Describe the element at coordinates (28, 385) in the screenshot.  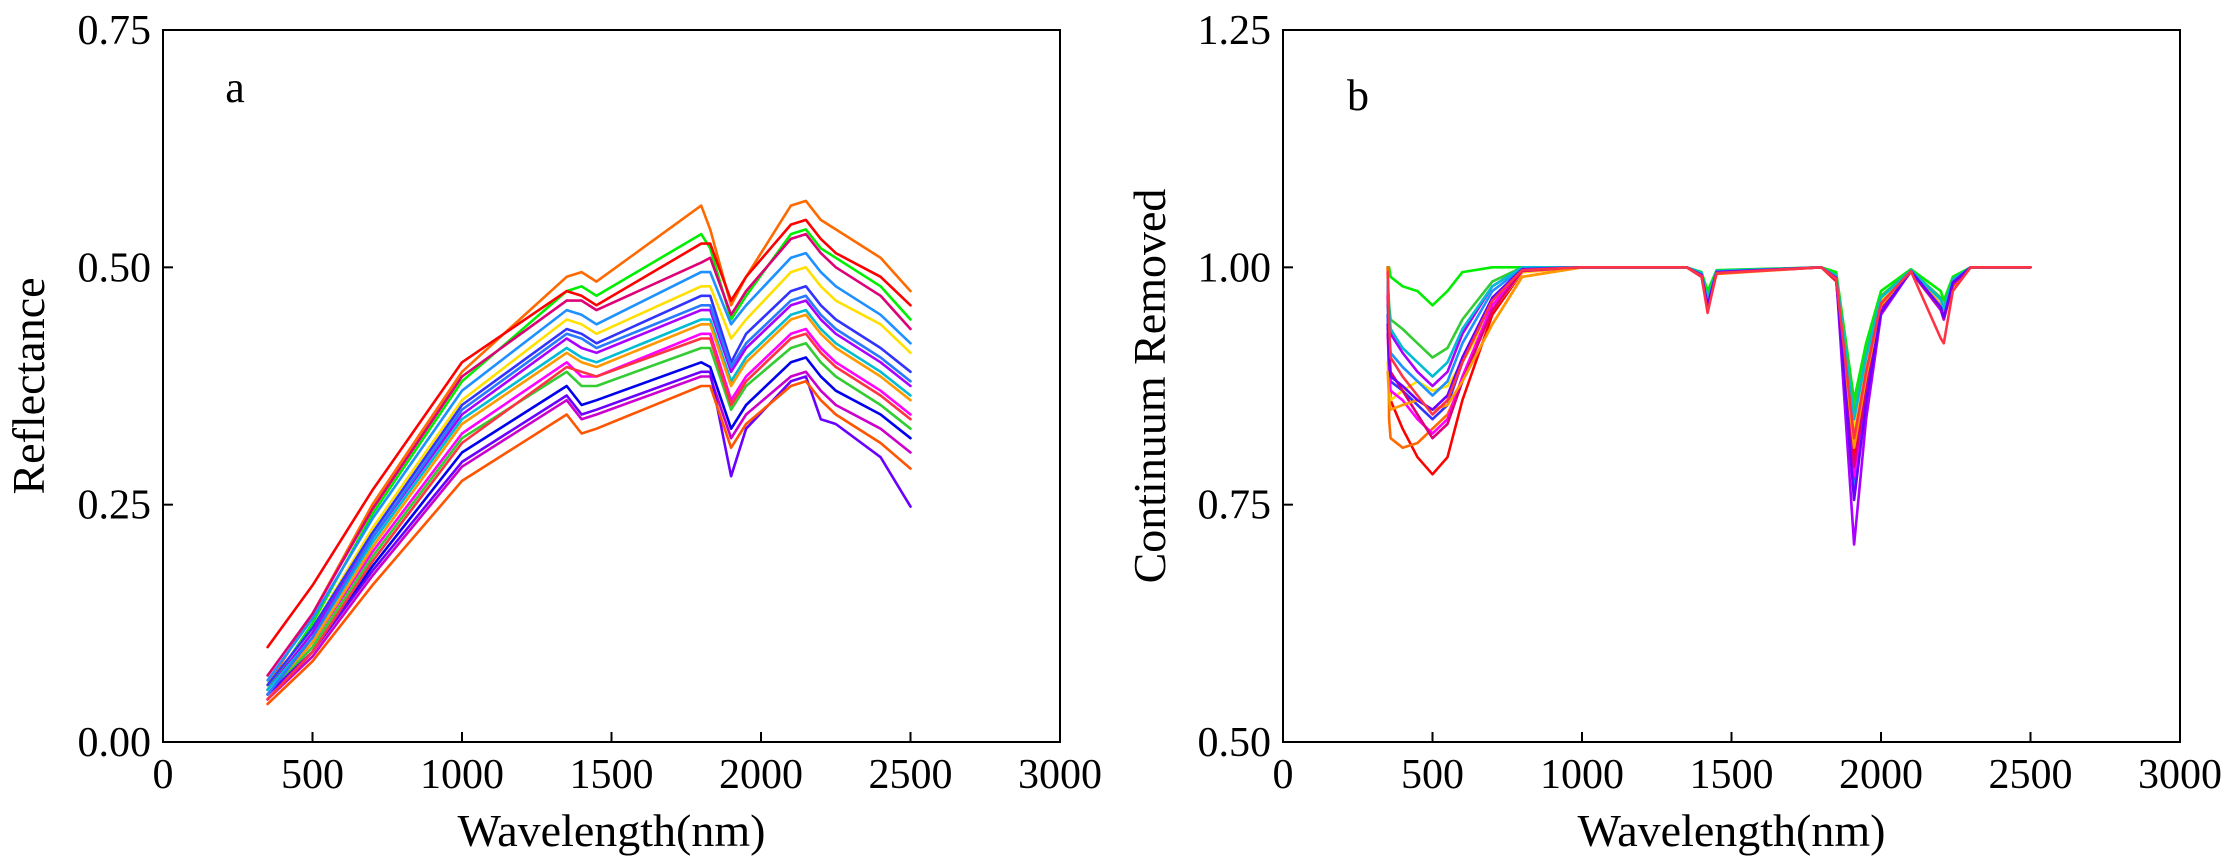
I see `panel-a-y-axis-title: Reflectance` at that location.